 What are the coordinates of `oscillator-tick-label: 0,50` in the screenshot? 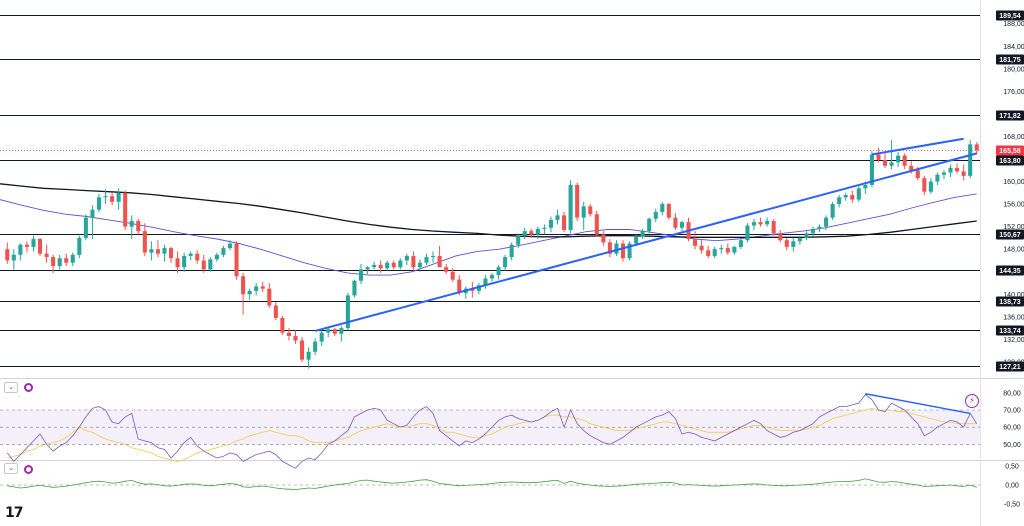 It's located at (1012, 467).